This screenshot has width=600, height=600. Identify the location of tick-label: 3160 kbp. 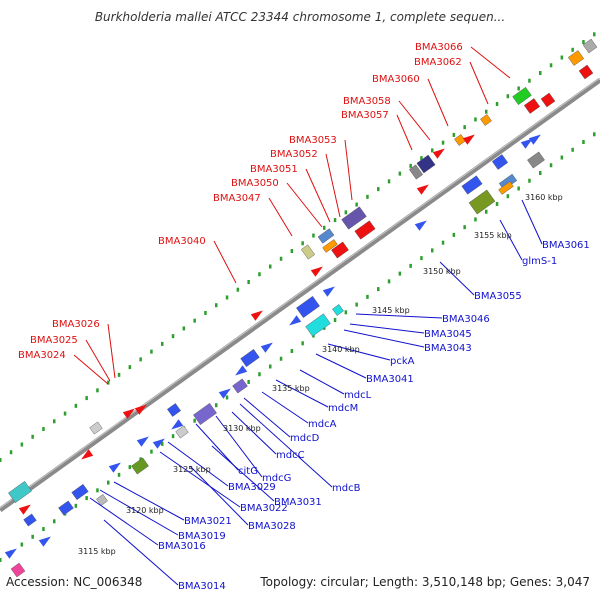
(544, 197).